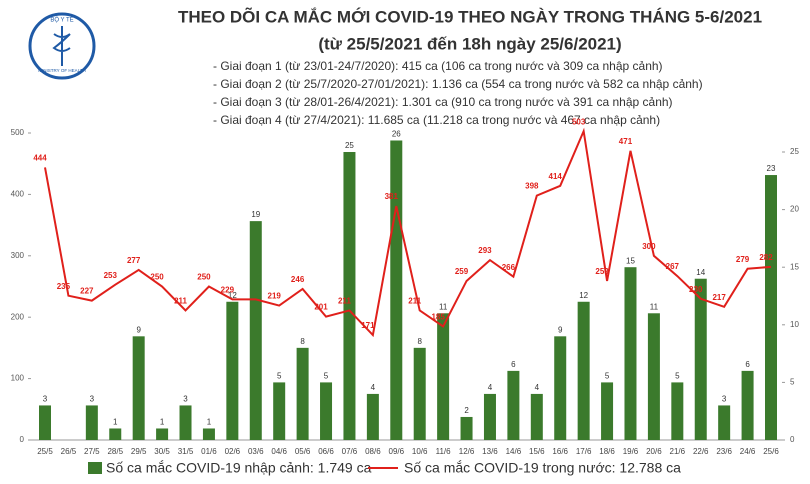  Describe the element at coordinates (579, 121) in the screenshot. I see `line-label: 503` at that location.